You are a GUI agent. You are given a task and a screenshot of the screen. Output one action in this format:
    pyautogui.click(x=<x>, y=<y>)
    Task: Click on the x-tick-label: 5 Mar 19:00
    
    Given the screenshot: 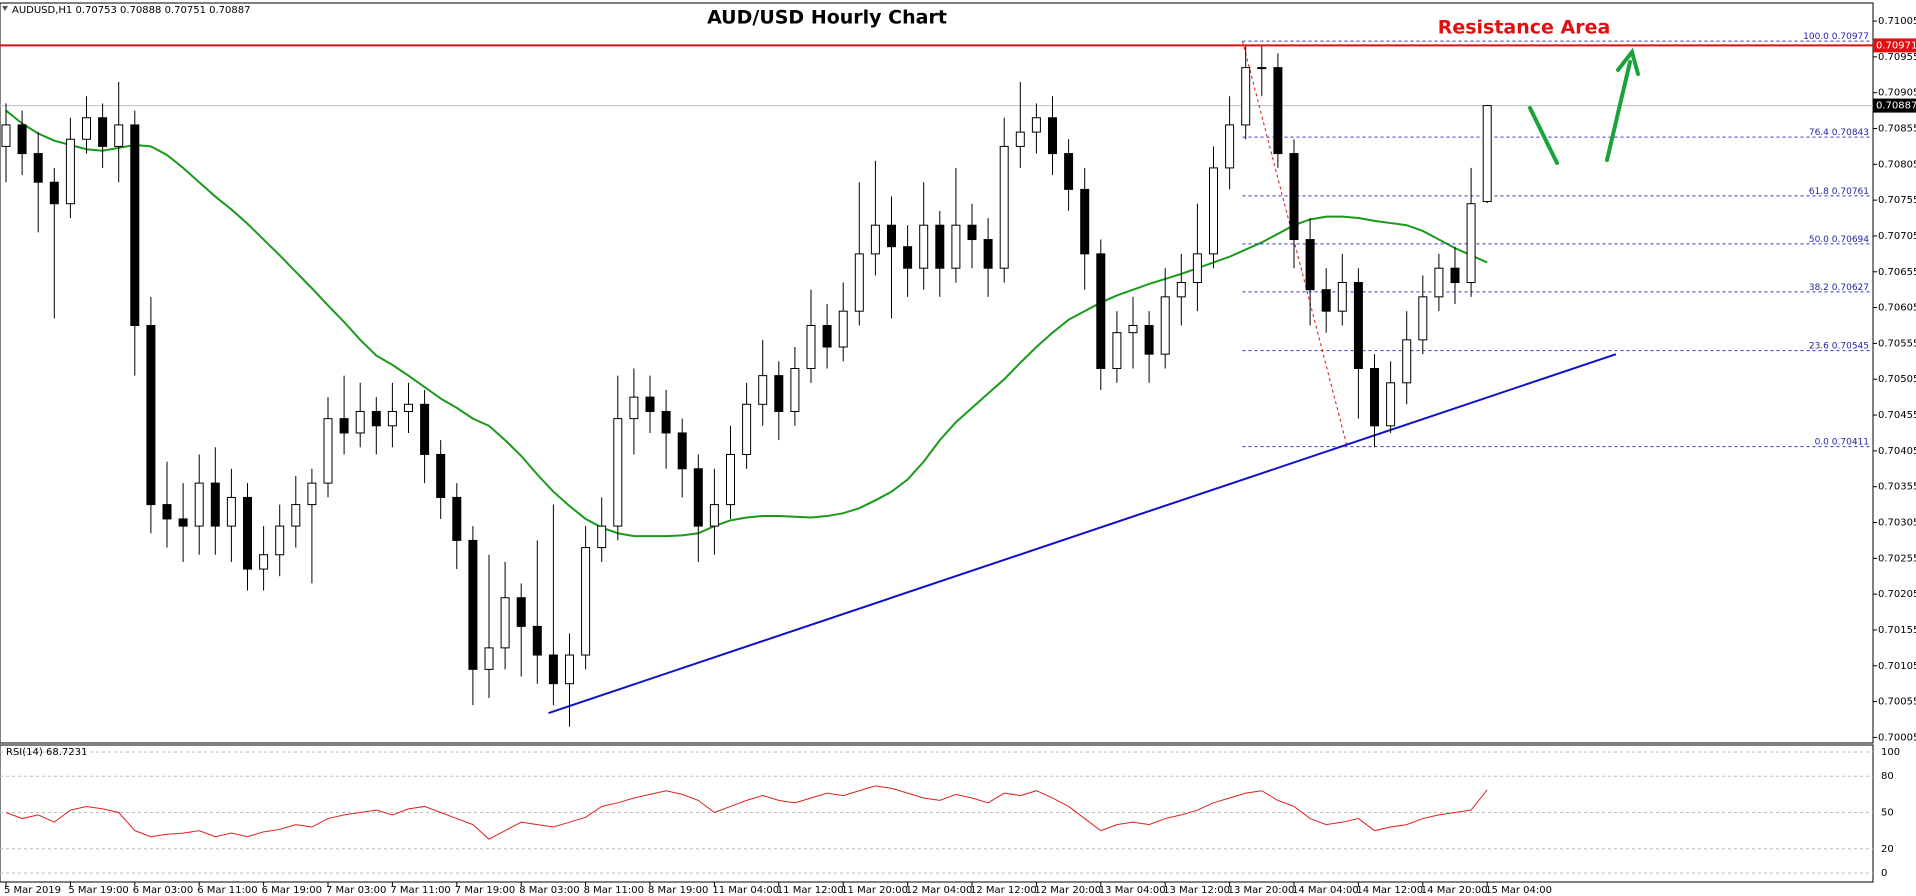 What is the action you would take?
    pyautogui.click(x=98, y=890)
    